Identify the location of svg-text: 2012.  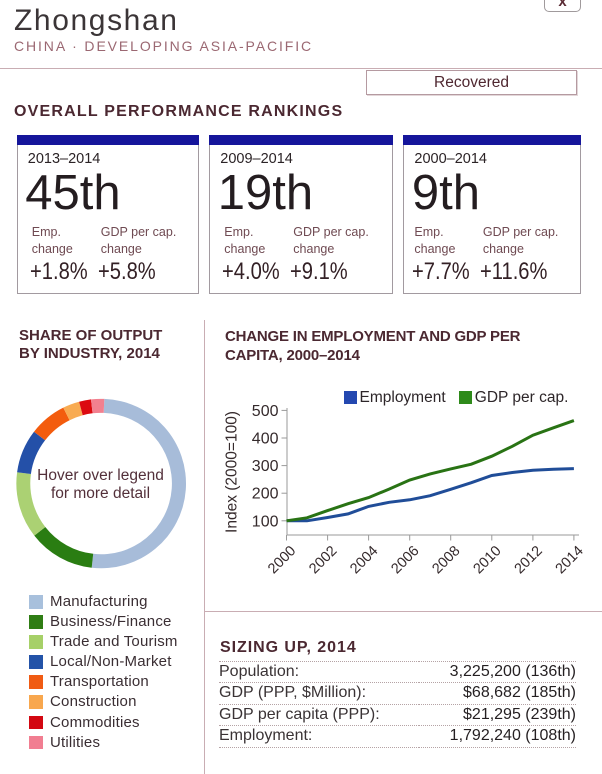
(529, 560).